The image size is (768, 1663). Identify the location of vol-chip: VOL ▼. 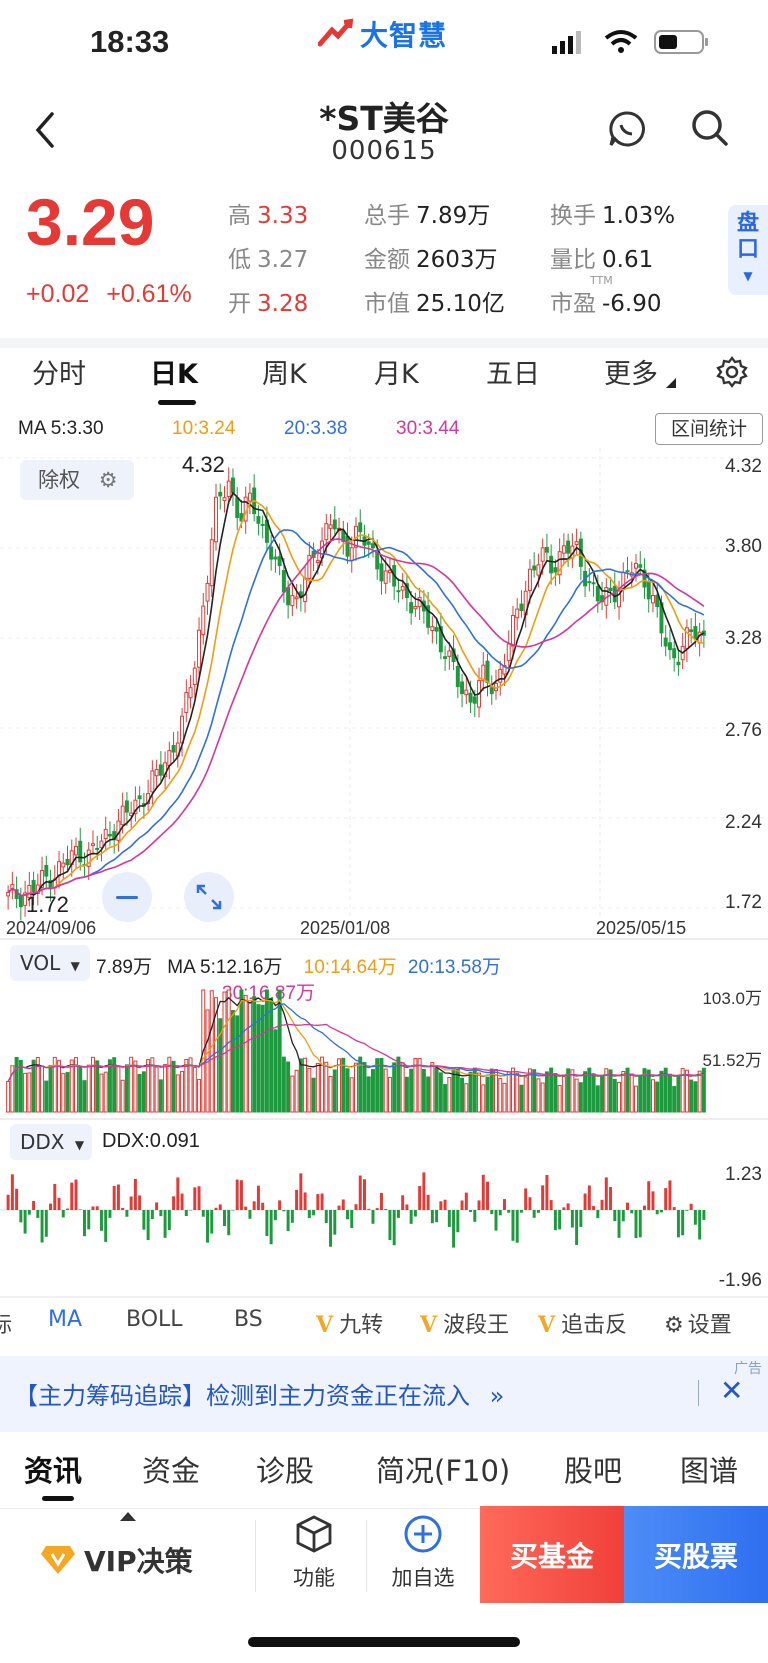
(50, 963).